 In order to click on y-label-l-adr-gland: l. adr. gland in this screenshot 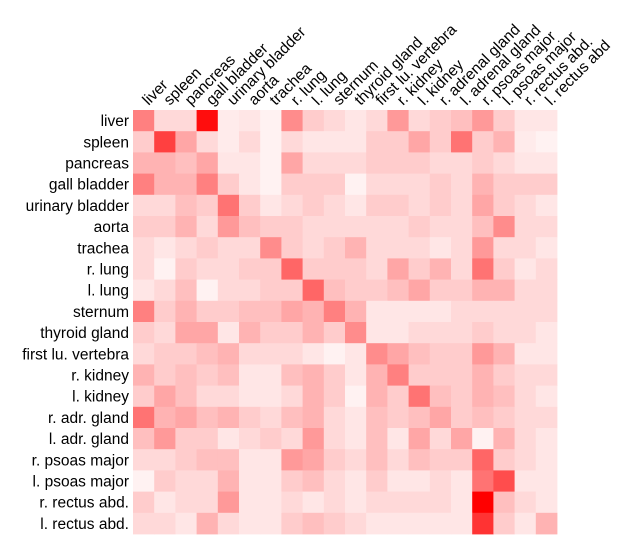, I will do `click(89, 439)`.